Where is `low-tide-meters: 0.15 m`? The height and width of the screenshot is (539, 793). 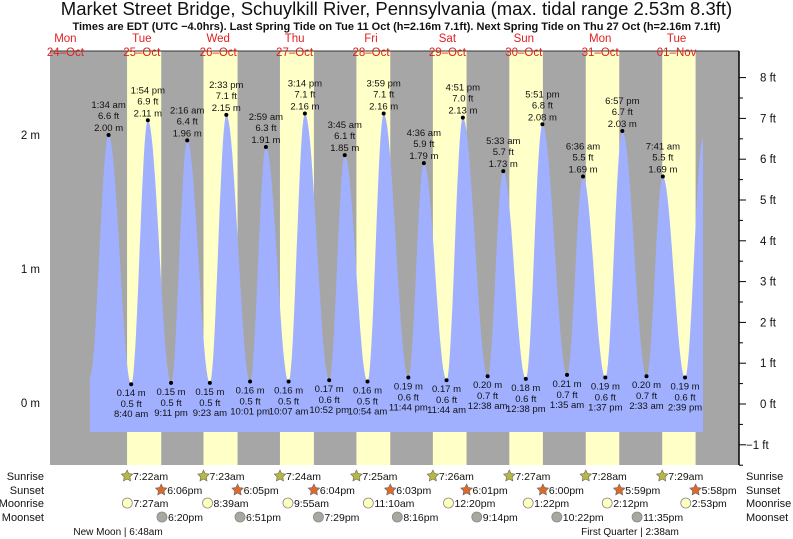
low-tide-meters: 0.15 m is located at coordinates (209, 392).